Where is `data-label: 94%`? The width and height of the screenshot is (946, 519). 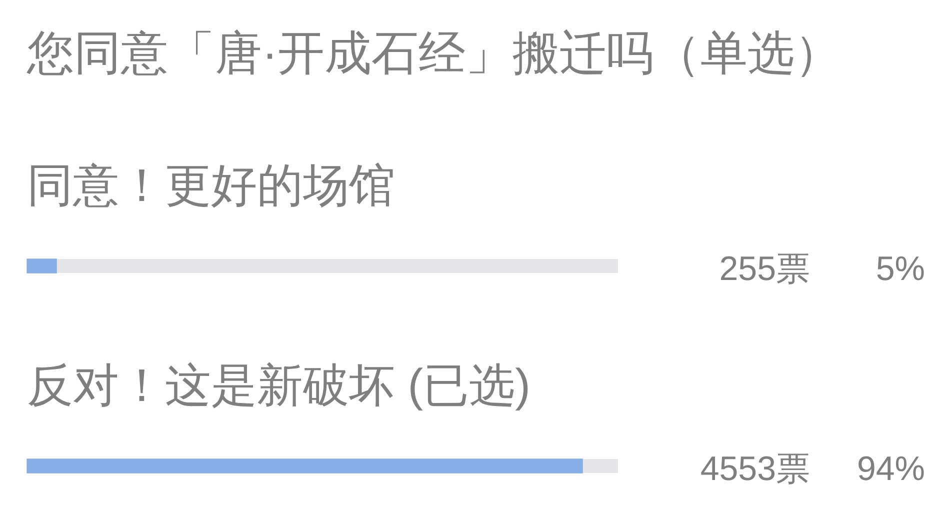 data-label: 94% is located at coordinates (890, 469).